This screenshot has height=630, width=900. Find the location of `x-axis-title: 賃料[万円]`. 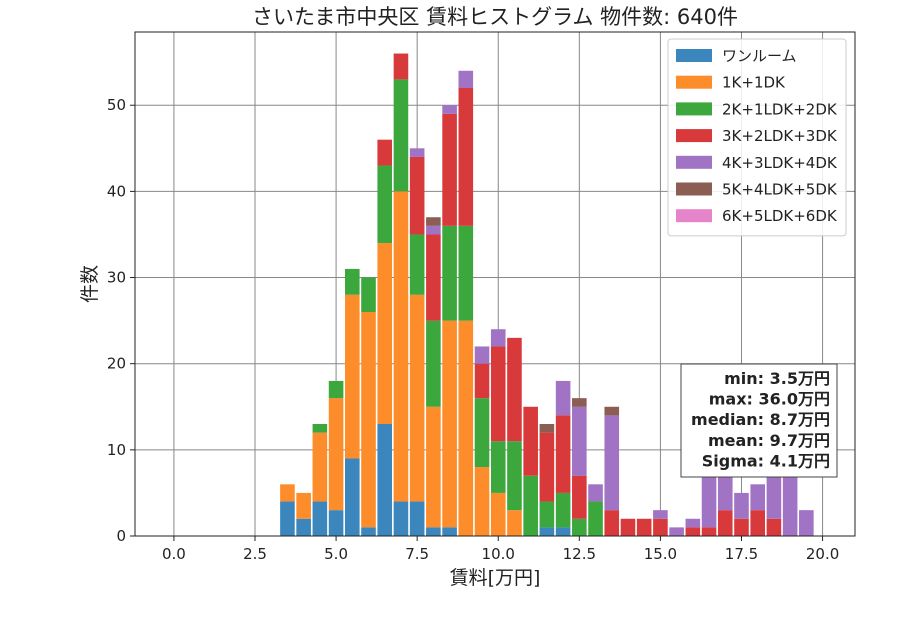

x-axis-title: 賃料[万円] is located at coordinates (495, 578).